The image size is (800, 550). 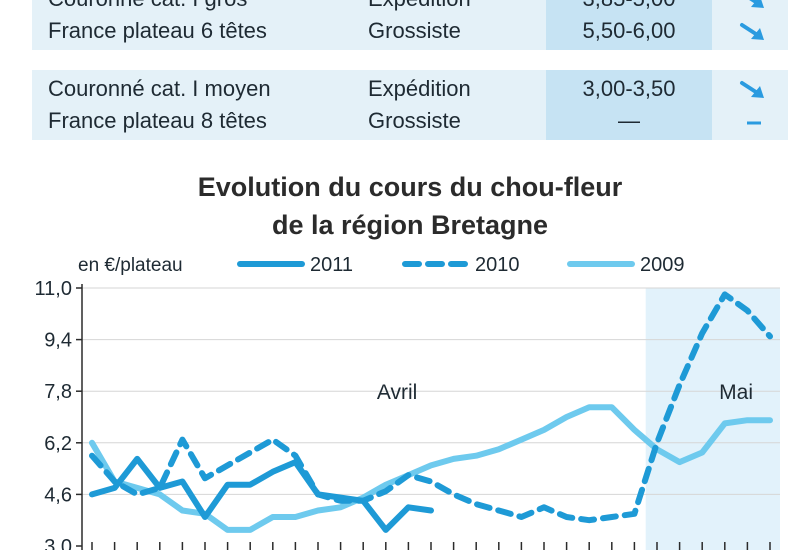 I want to click on table-row: Couronné cat. I moyen Expédition 3,00-3,50, so click(x=410, y=89).